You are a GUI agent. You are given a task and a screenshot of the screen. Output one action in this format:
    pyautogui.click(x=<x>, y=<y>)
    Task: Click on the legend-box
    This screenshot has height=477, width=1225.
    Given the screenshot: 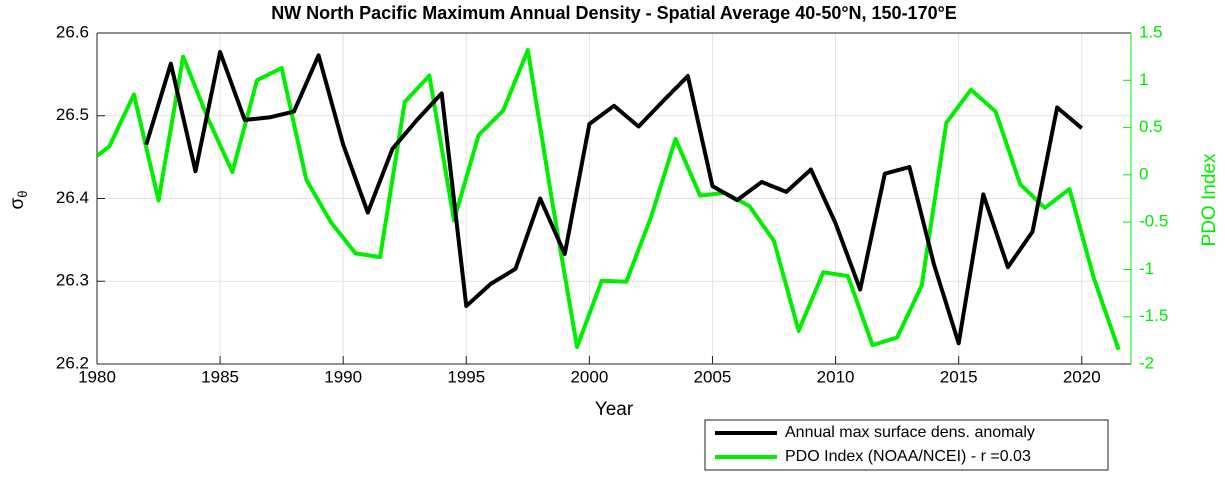 What is the action you would take?
    pyautogui.click(x=906, y=445)
    